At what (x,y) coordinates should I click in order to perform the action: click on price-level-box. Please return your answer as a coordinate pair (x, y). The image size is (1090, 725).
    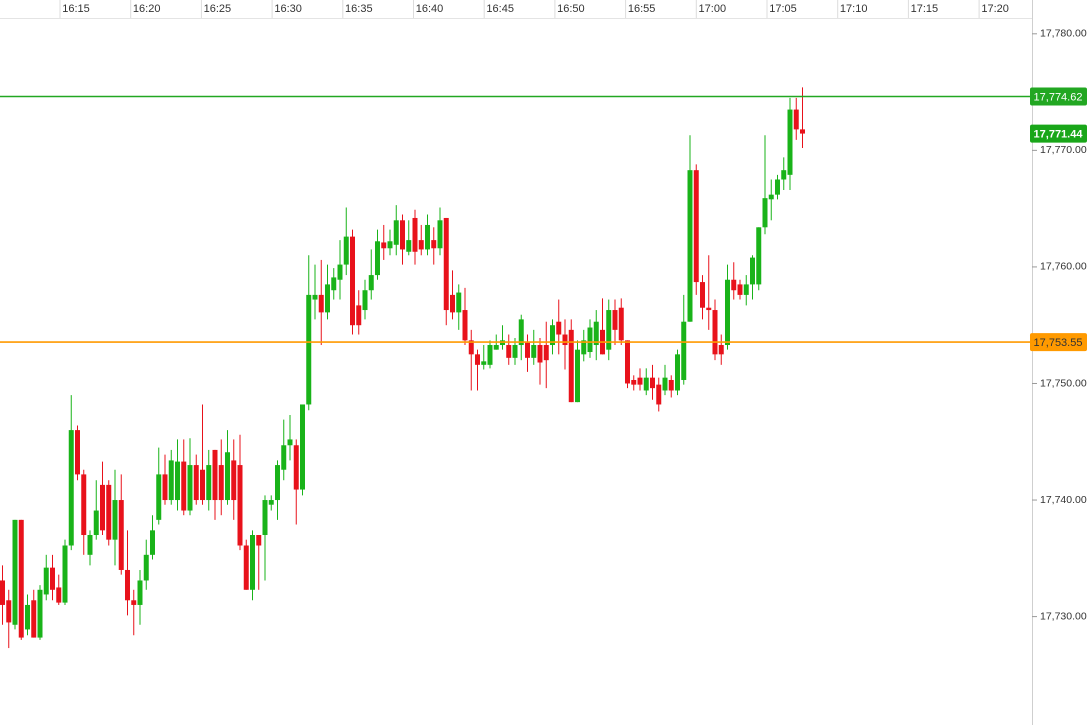
    Looking at the image, I should click on (1058, 342).